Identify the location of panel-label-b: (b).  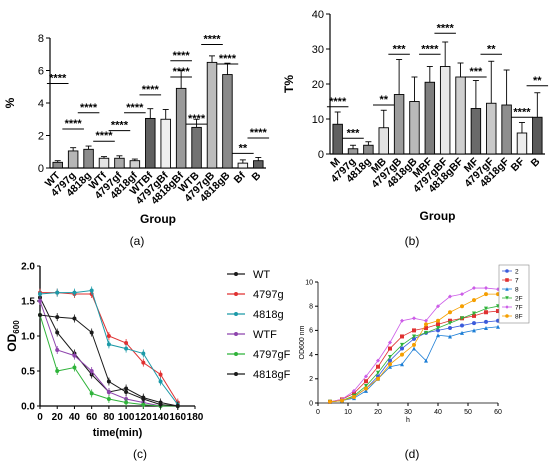
(412, 241).